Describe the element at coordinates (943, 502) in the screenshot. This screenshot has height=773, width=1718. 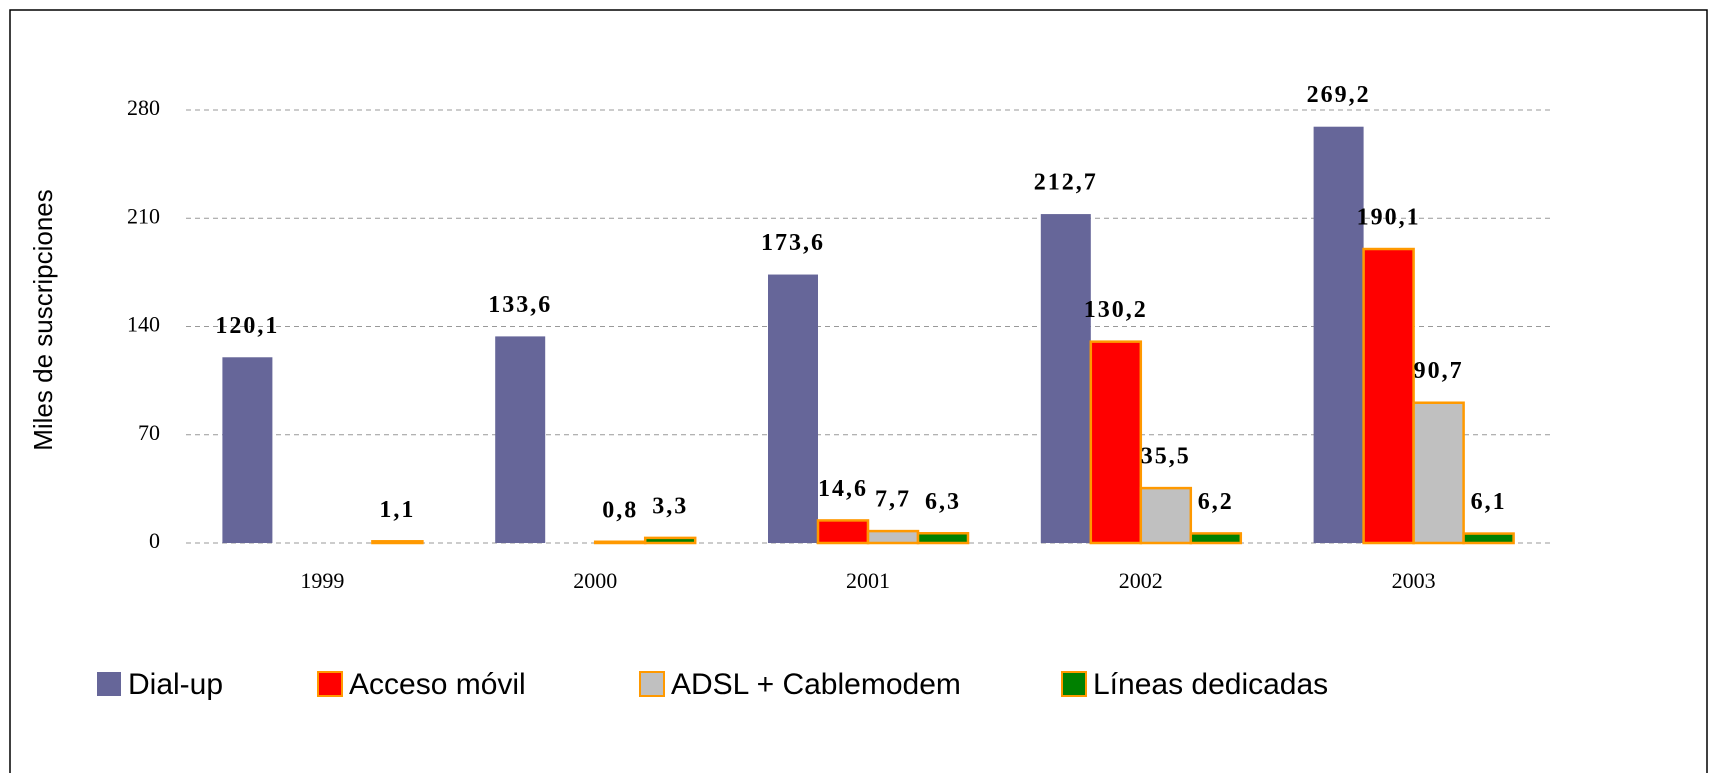
I see `data-label: 6,3` at that location.